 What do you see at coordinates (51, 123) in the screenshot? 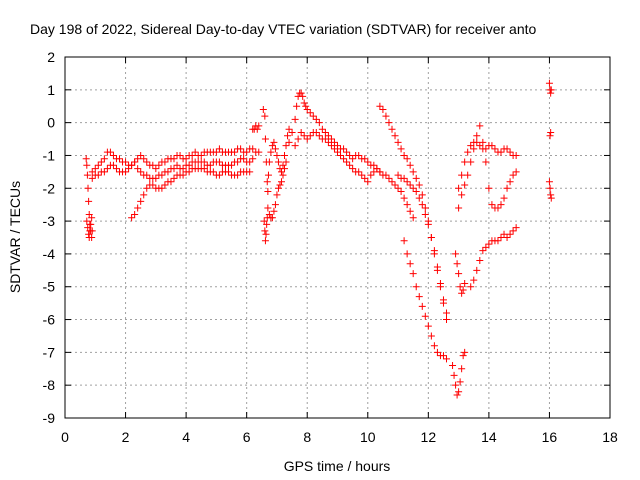
I see `y-tick-label: 0` at bounding box center [51, 123].